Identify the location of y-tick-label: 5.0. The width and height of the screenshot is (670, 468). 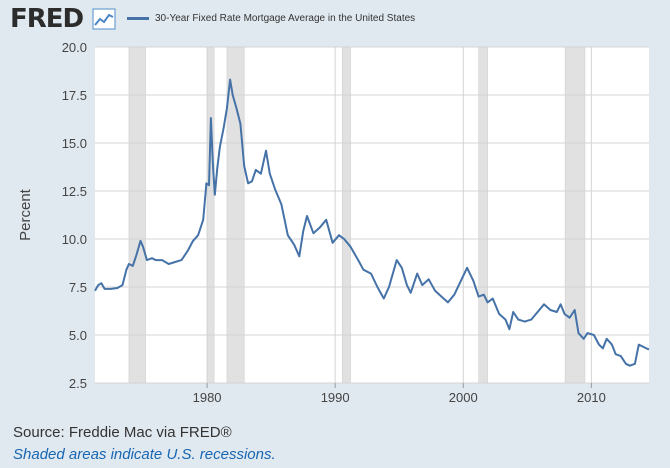
(78, 335).